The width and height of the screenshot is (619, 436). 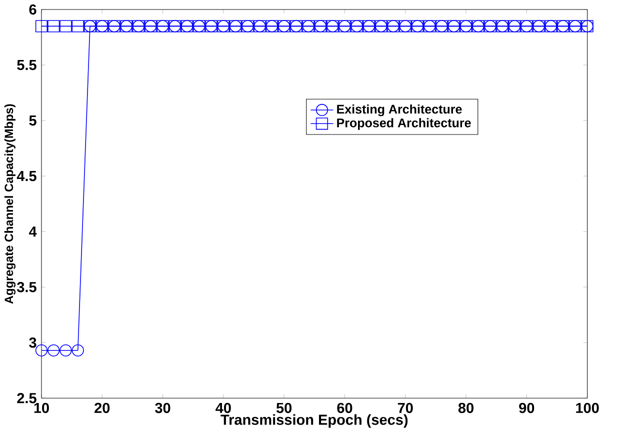 What do you see at coordinates (26, 287) in the screenshot?
I see `y-tick-label: 3.5` at bounding box center [26, 287].